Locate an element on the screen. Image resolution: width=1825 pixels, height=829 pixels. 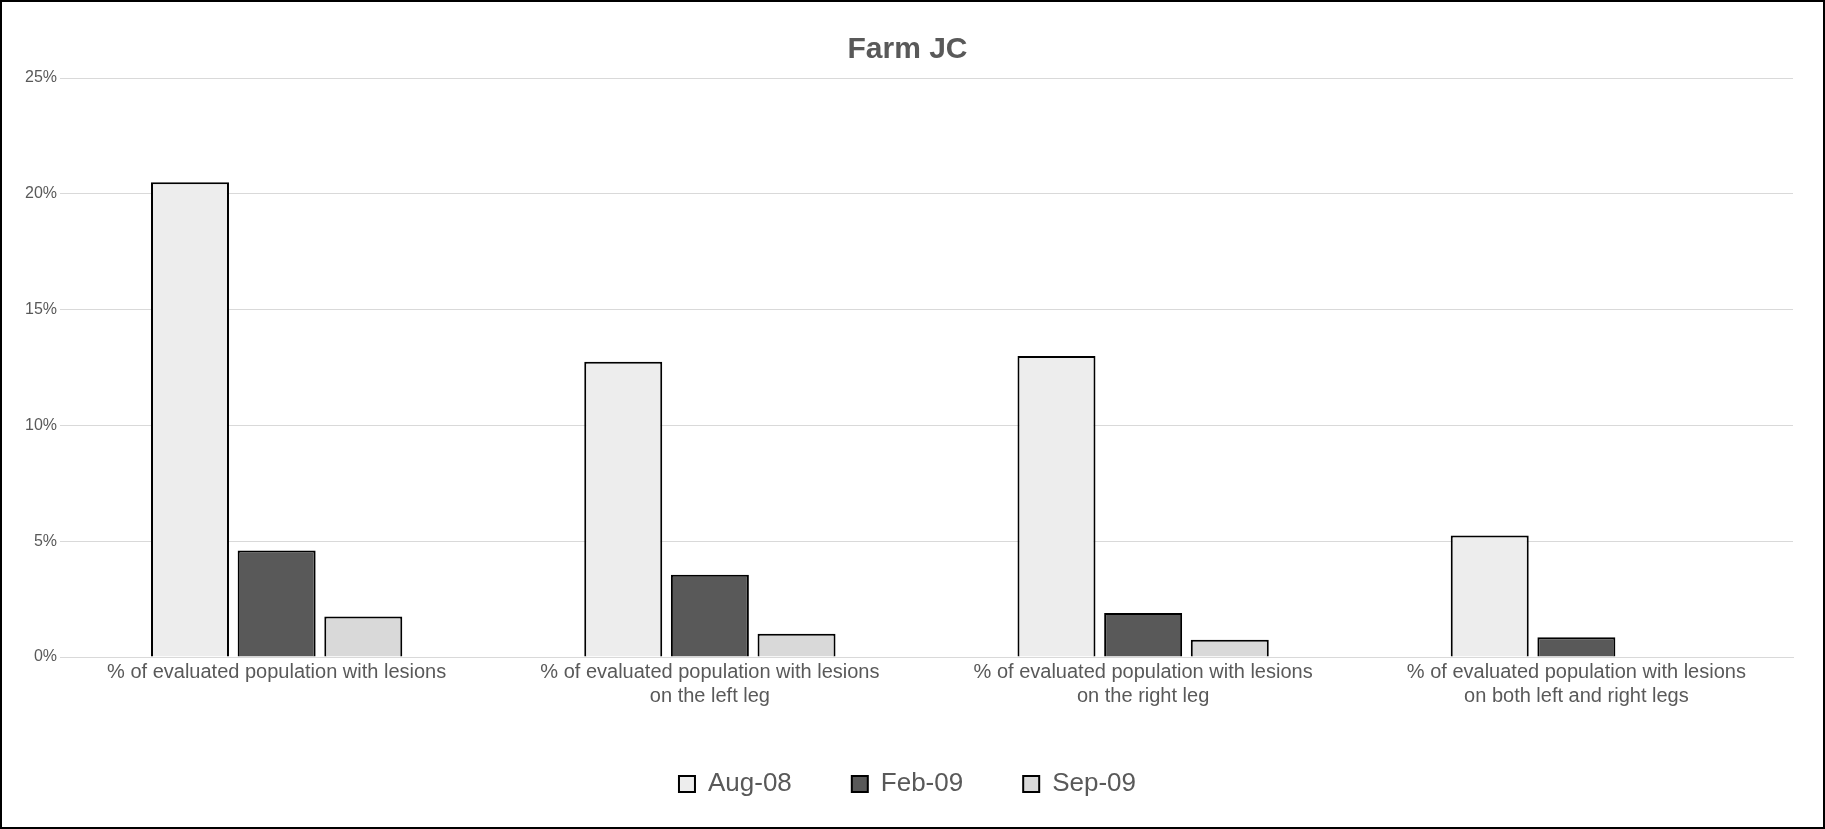
legend-label: Sep-09 is located at coordinates (1094, 782).